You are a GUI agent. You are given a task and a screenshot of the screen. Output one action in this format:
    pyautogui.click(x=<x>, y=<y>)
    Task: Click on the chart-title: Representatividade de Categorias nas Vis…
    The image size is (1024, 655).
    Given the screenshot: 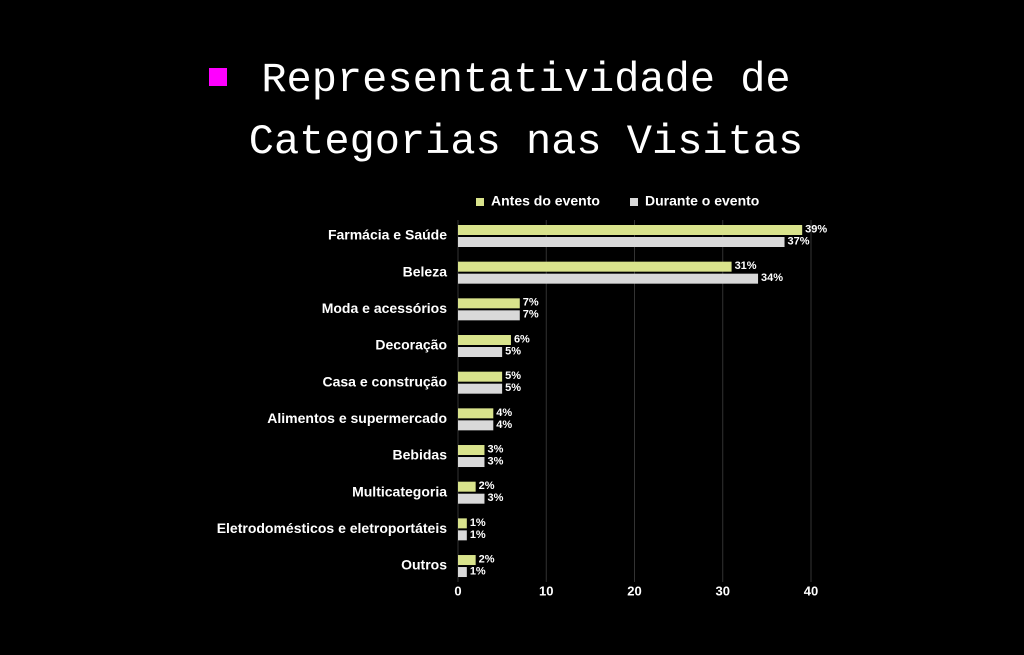 What is the action you would take?
    pyautogui.click(x=526, y=111)
    